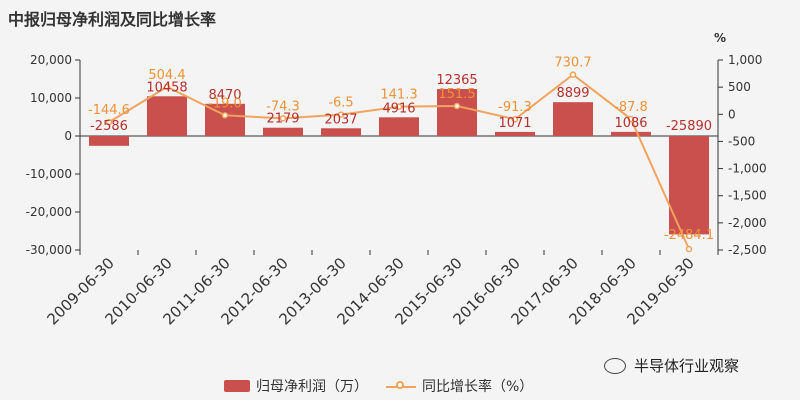 The image size is (800, 400). What do you see at coordinates (741, 141) in the screenshot?
I see `right-tick-label: -500` at bounding box center [741, 141].